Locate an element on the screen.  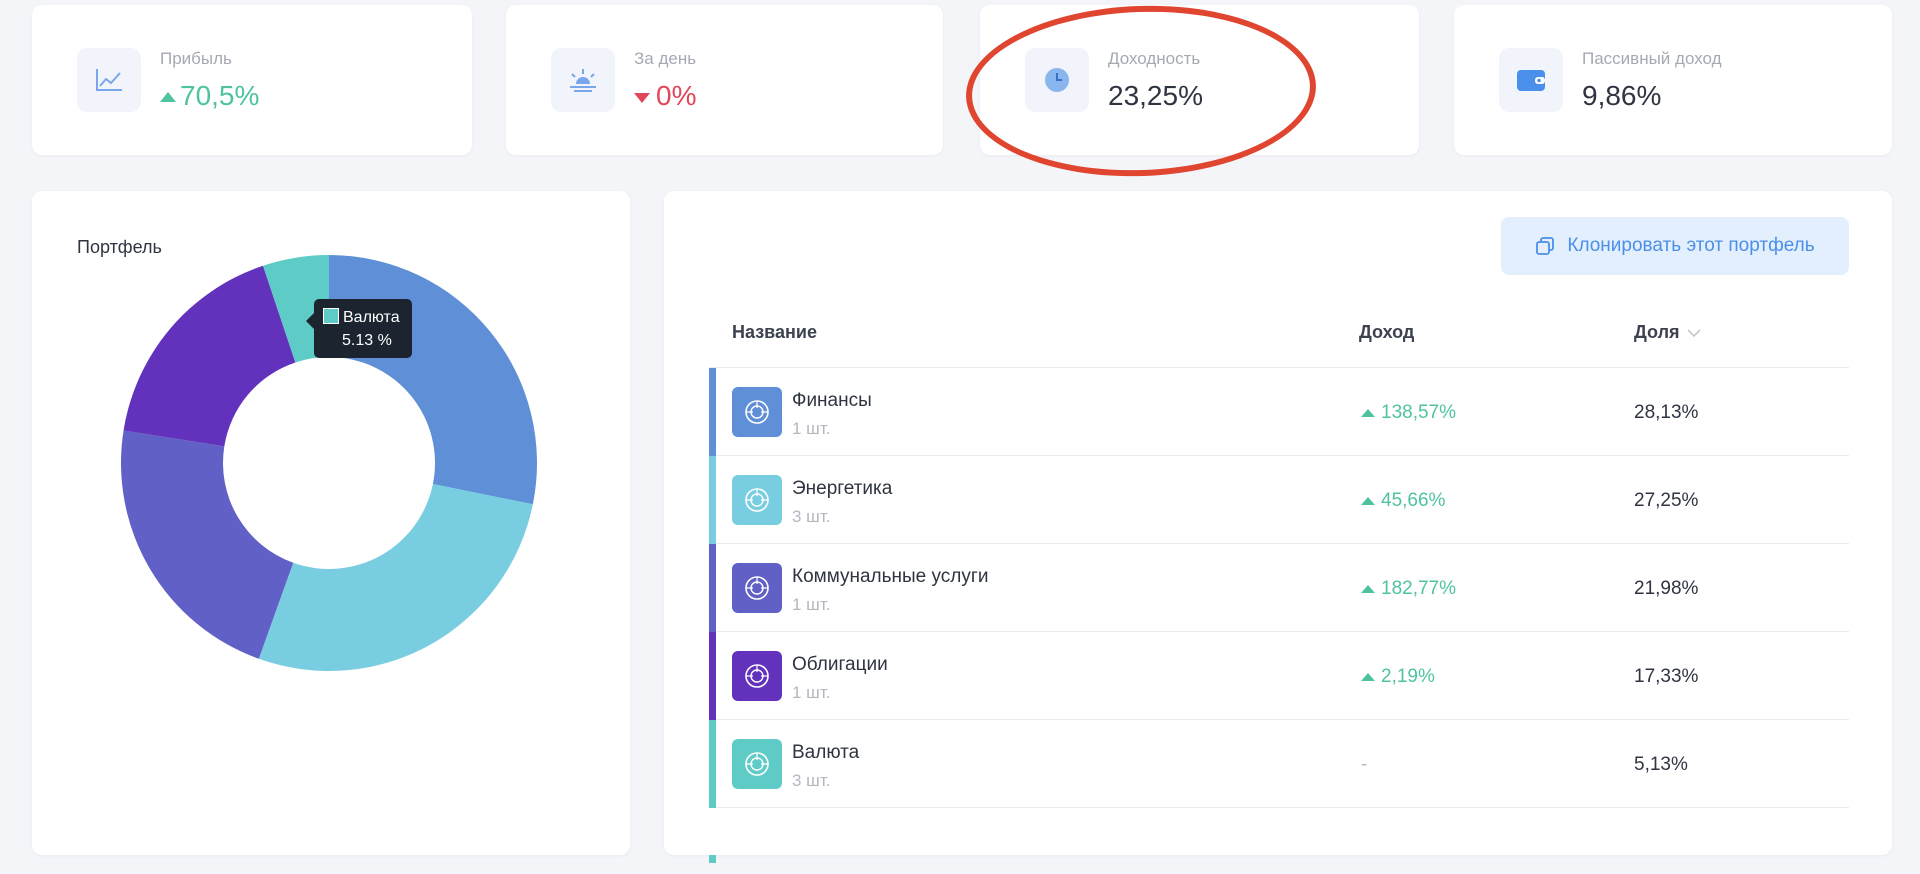
row-name: Коммунальные услуги is located at coordinates (890, 576).